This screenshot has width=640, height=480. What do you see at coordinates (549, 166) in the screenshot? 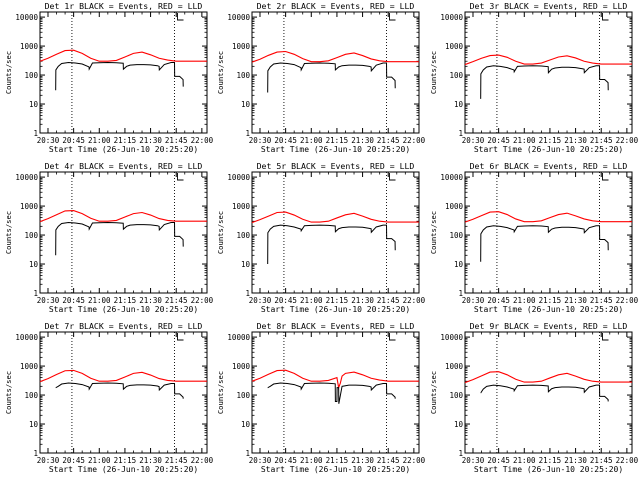
I see `chart-title: Det 6r BLACK = Events, RED = LLD` at bounding box center [549, 166].